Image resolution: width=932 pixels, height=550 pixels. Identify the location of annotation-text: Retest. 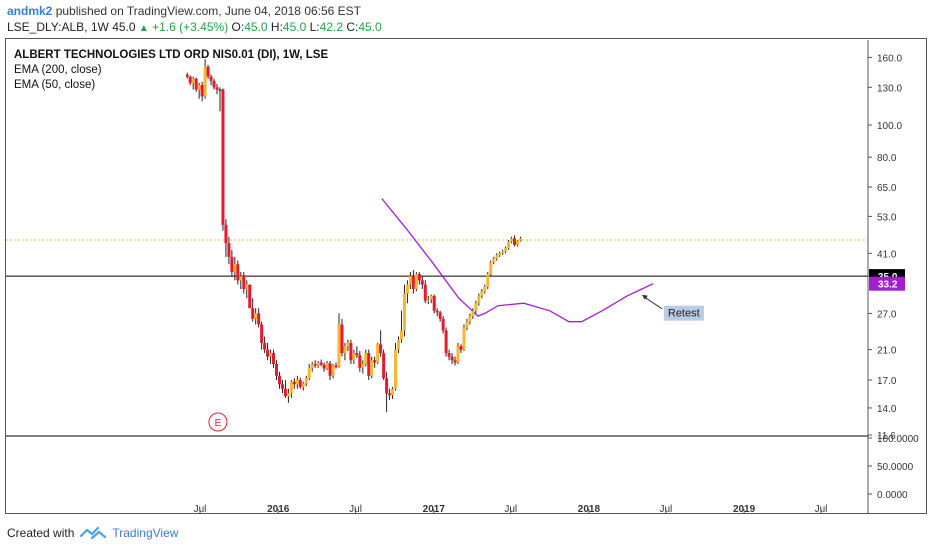
(684, 314).